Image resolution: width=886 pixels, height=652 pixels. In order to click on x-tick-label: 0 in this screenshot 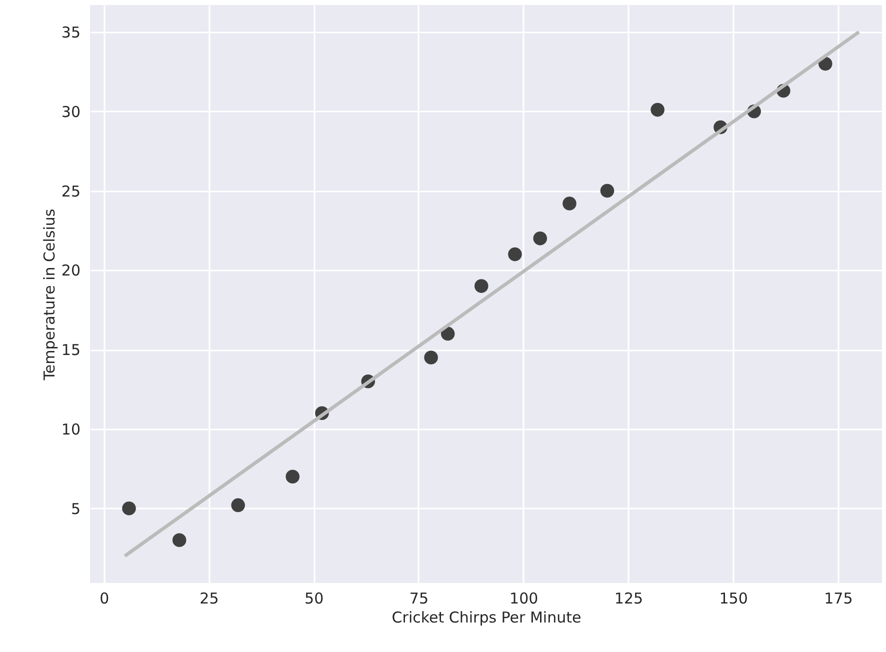, I will do `click(105, 599)`.